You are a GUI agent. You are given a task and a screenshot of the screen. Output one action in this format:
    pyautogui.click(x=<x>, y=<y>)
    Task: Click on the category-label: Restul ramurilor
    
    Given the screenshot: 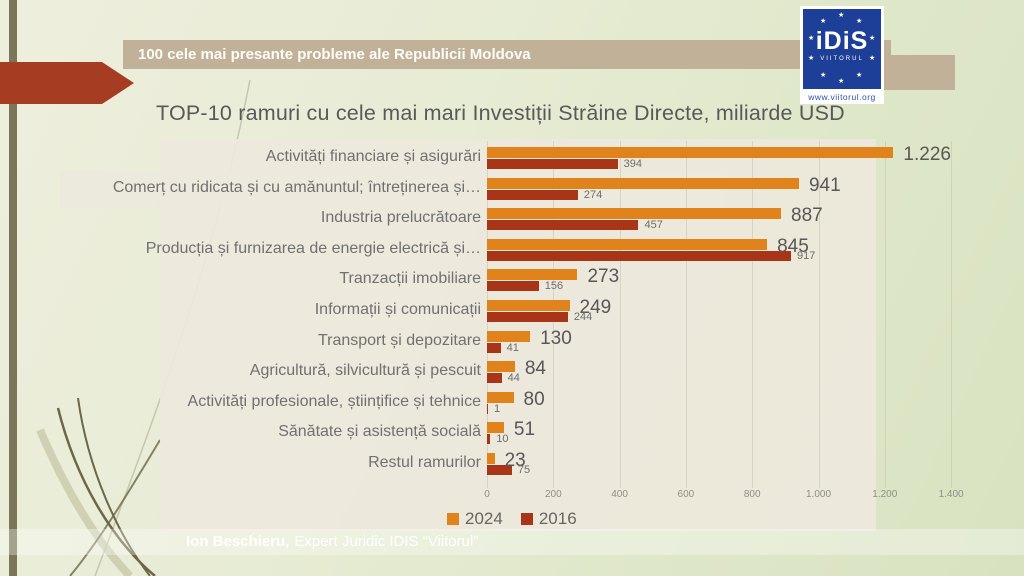 What is the action you would take?
    pyautogui.click(x=424, y=462)
    